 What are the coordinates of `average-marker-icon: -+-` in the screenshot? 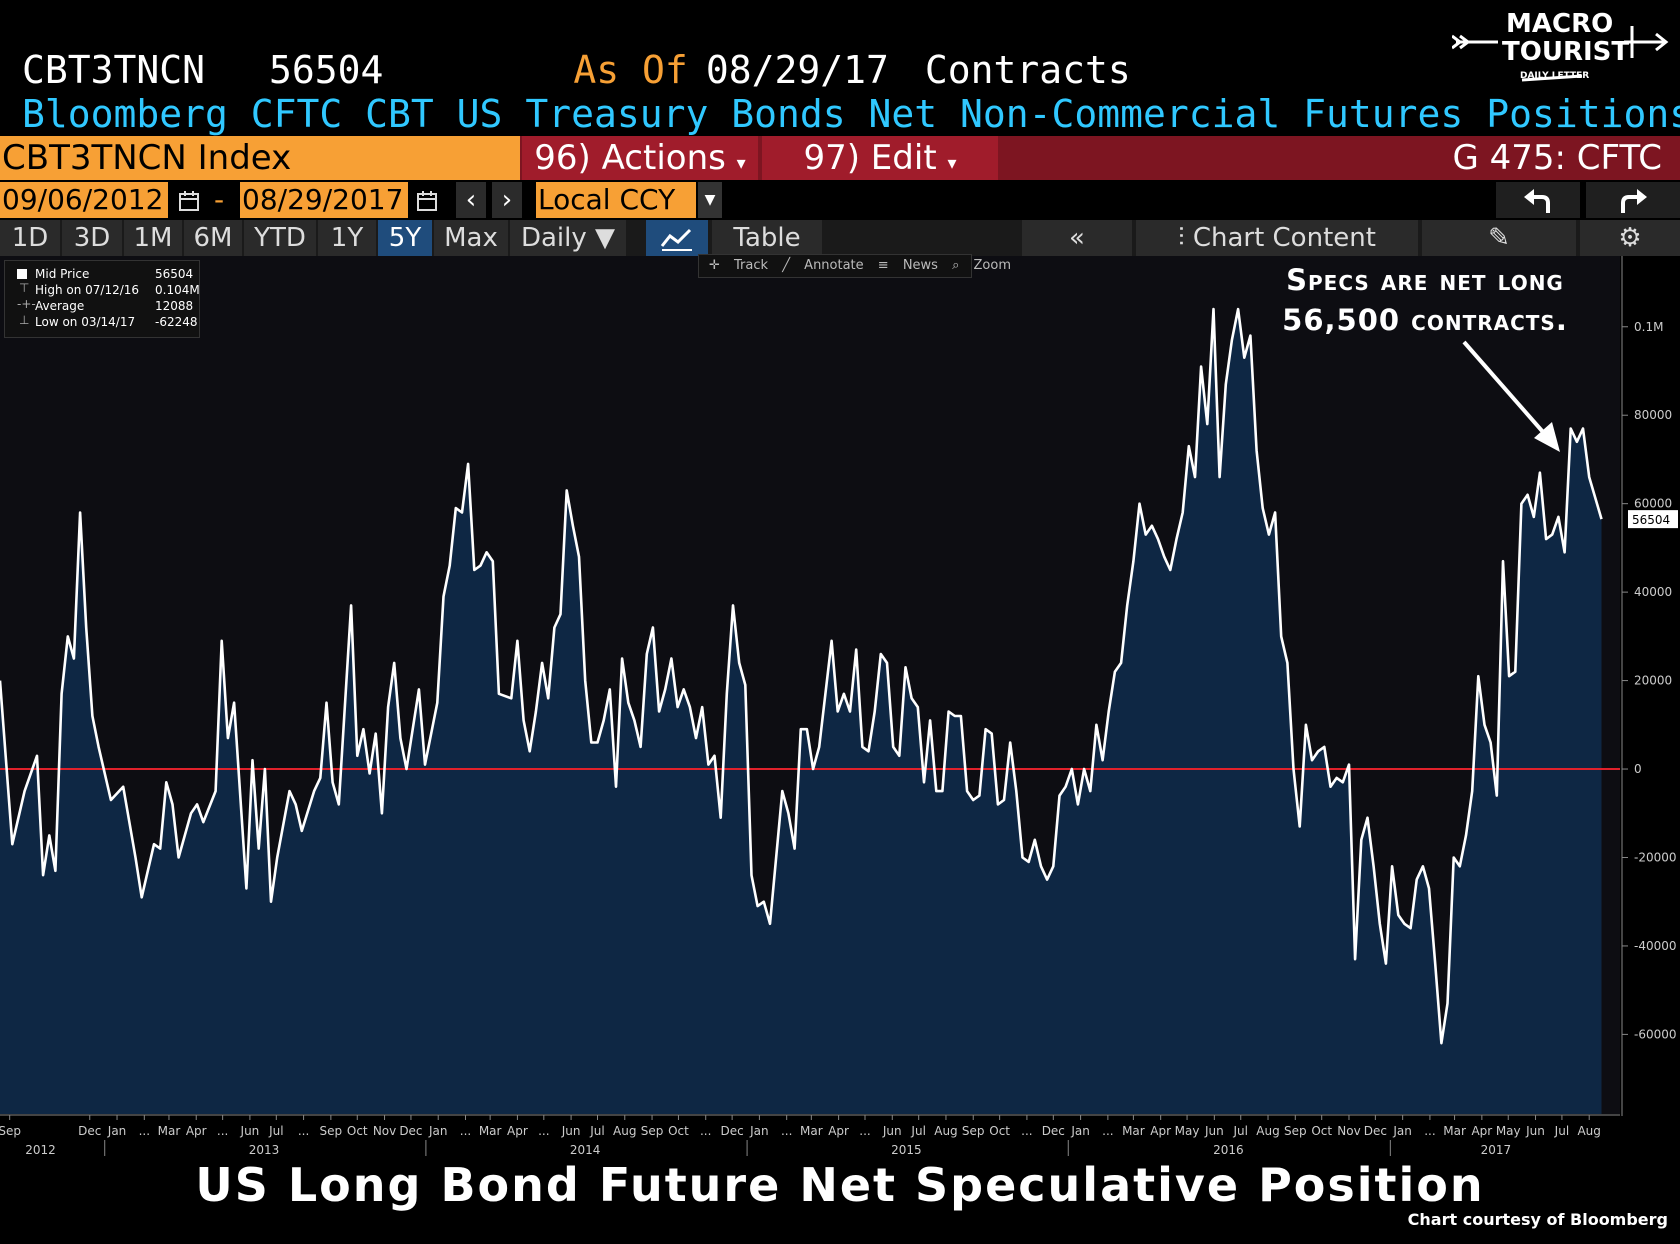 It's located at (26, 304).